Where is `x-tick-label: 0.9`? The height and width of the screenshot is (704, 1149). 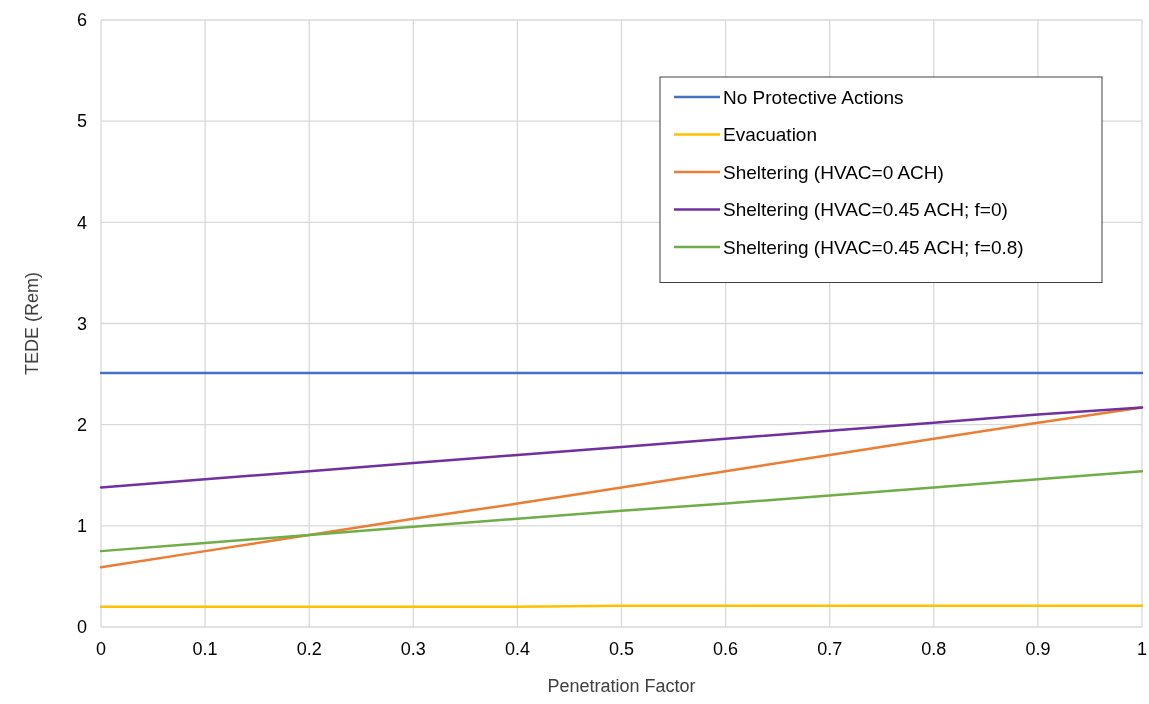
x-tick-label: 0.9 is located at coordinates (1038, 649).